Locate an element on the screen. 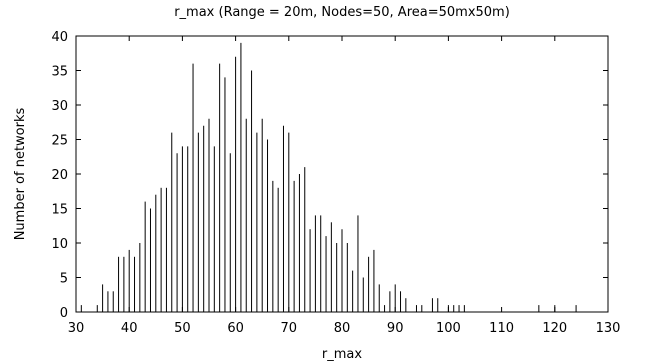  y-tick-label: 40 is located at coordinates (59, 37).